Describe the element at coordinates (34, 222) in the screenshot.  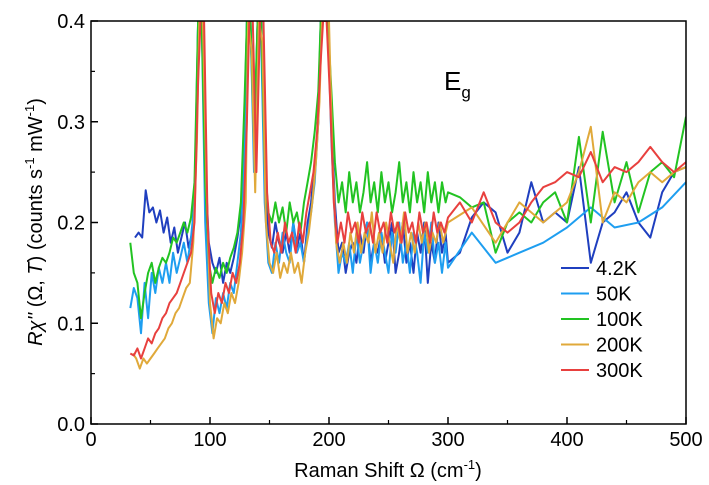
I see `y-axis-title: Rχ'' (Ω, T) (counts s-1 mW-1)` at that location.